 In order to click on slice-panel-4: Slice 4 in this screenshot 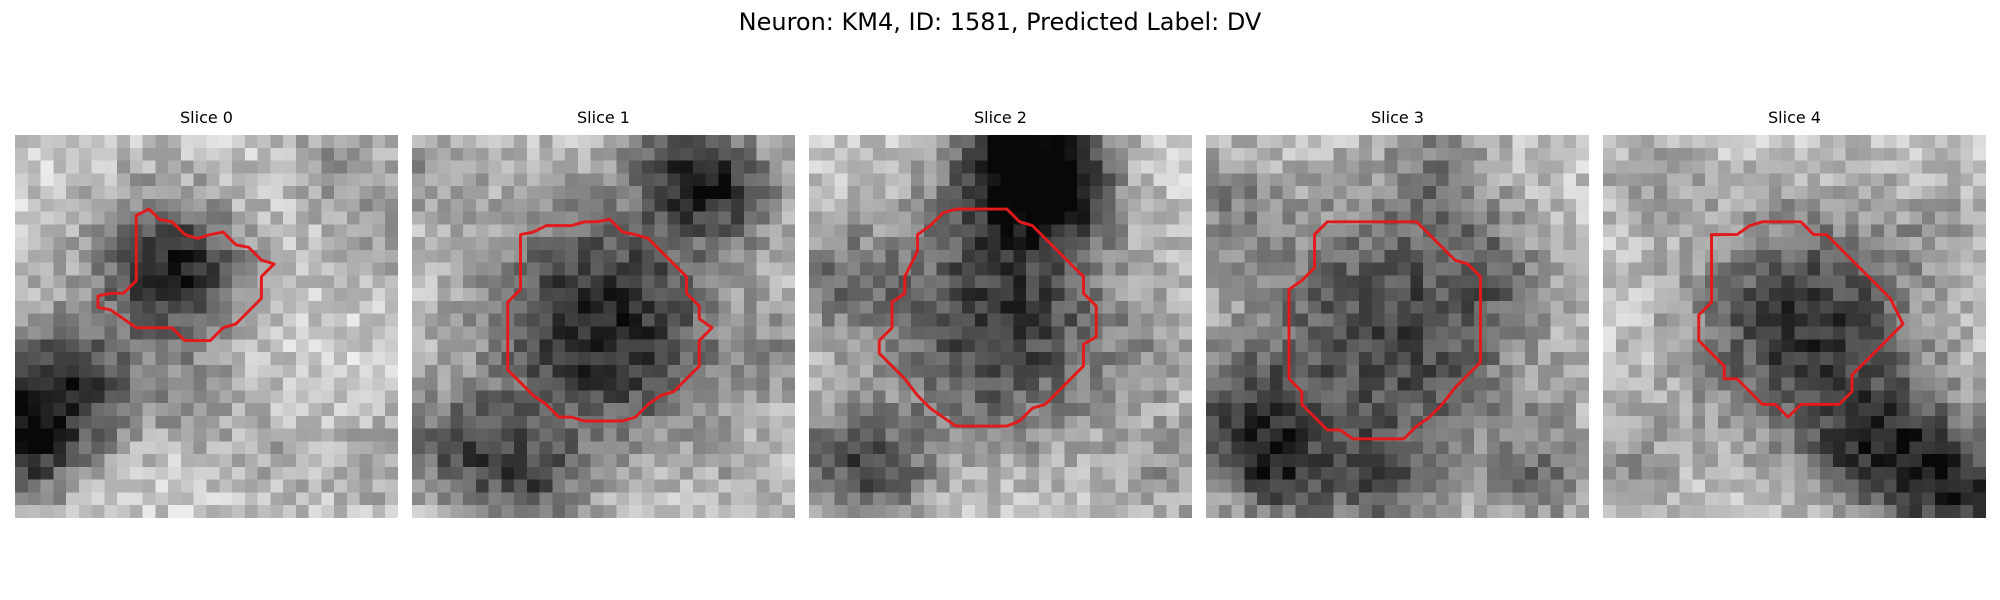, I will do `click(1794, 313)`.